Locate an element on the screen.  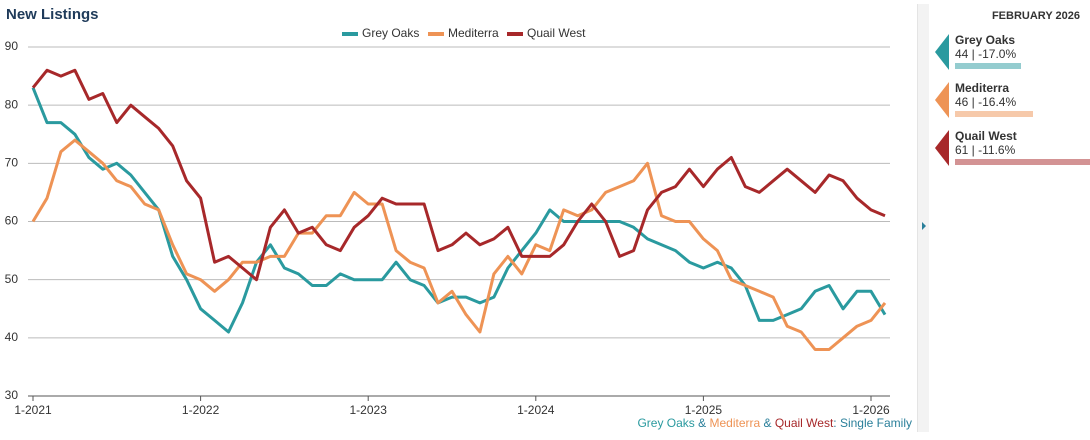
sidebar-summary: 44 | -17.0% is located at coordinates (986, 54).